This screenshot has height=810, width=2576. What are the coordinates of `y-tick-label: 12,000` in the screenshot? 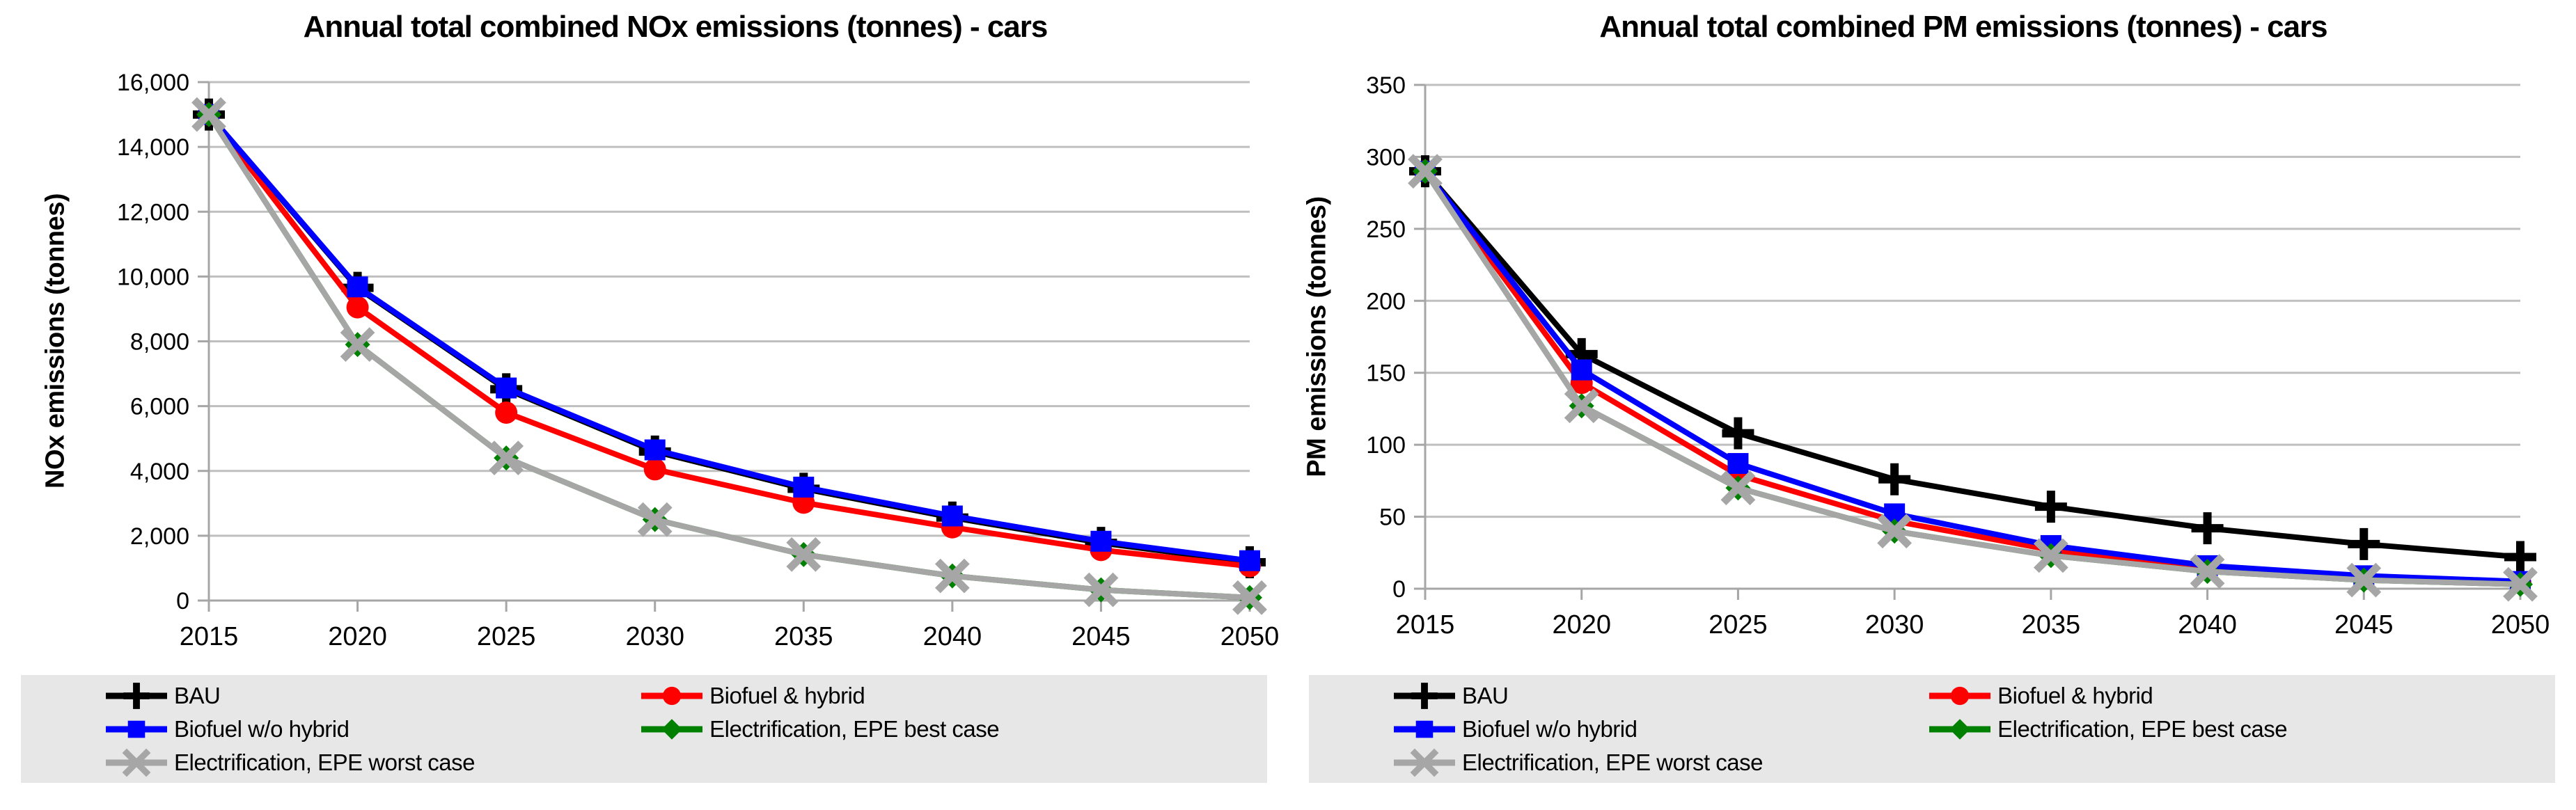 It's located at (153, 212).